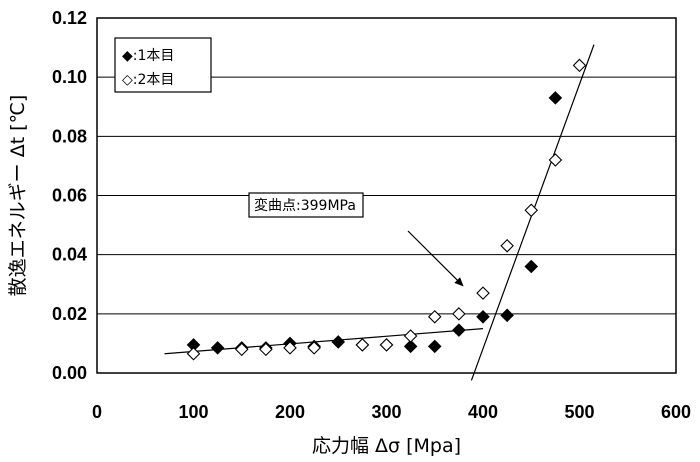  I want to click on x-tick-label: 400, so click(483, 412).